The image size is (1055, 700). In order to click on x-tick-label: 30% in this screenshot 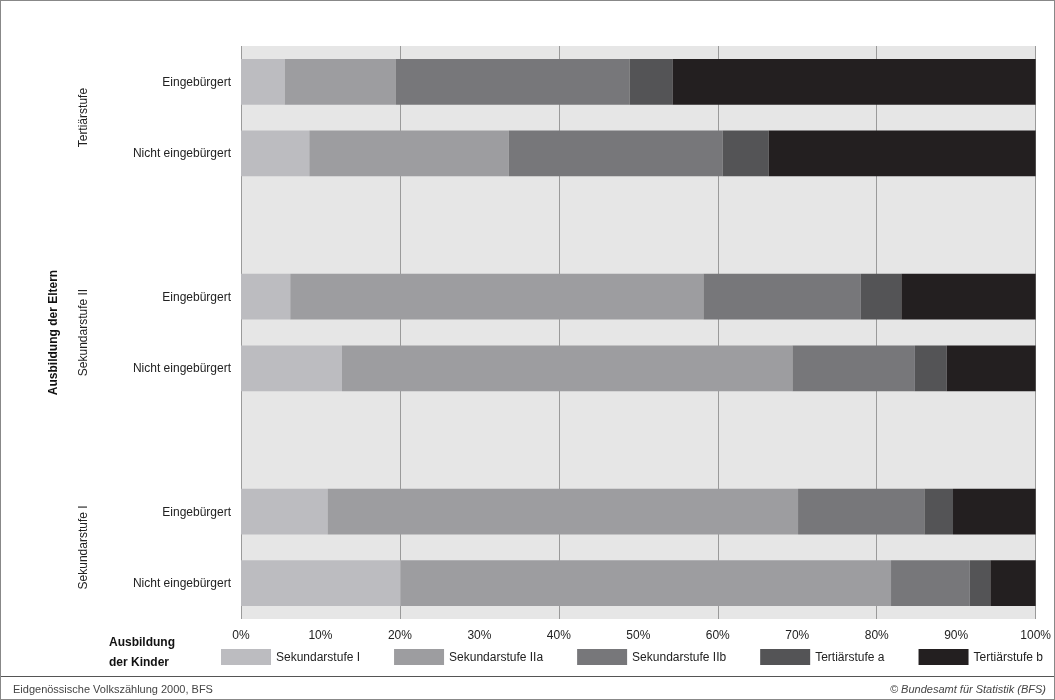, I will do `click(479, 635)`.